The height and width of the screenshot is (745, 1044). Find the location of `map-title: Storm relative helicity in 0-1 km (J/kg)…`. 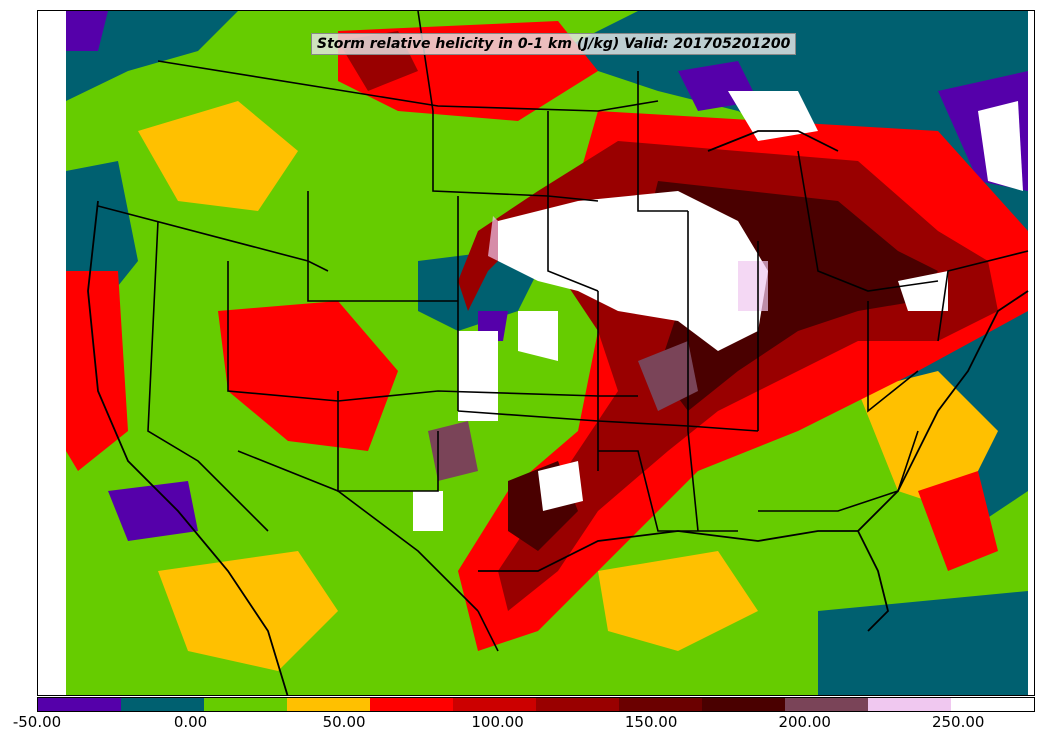

map-title: Storm relative helicity in 0-1 km (J/kg)… is located at coordinates (554, 44).